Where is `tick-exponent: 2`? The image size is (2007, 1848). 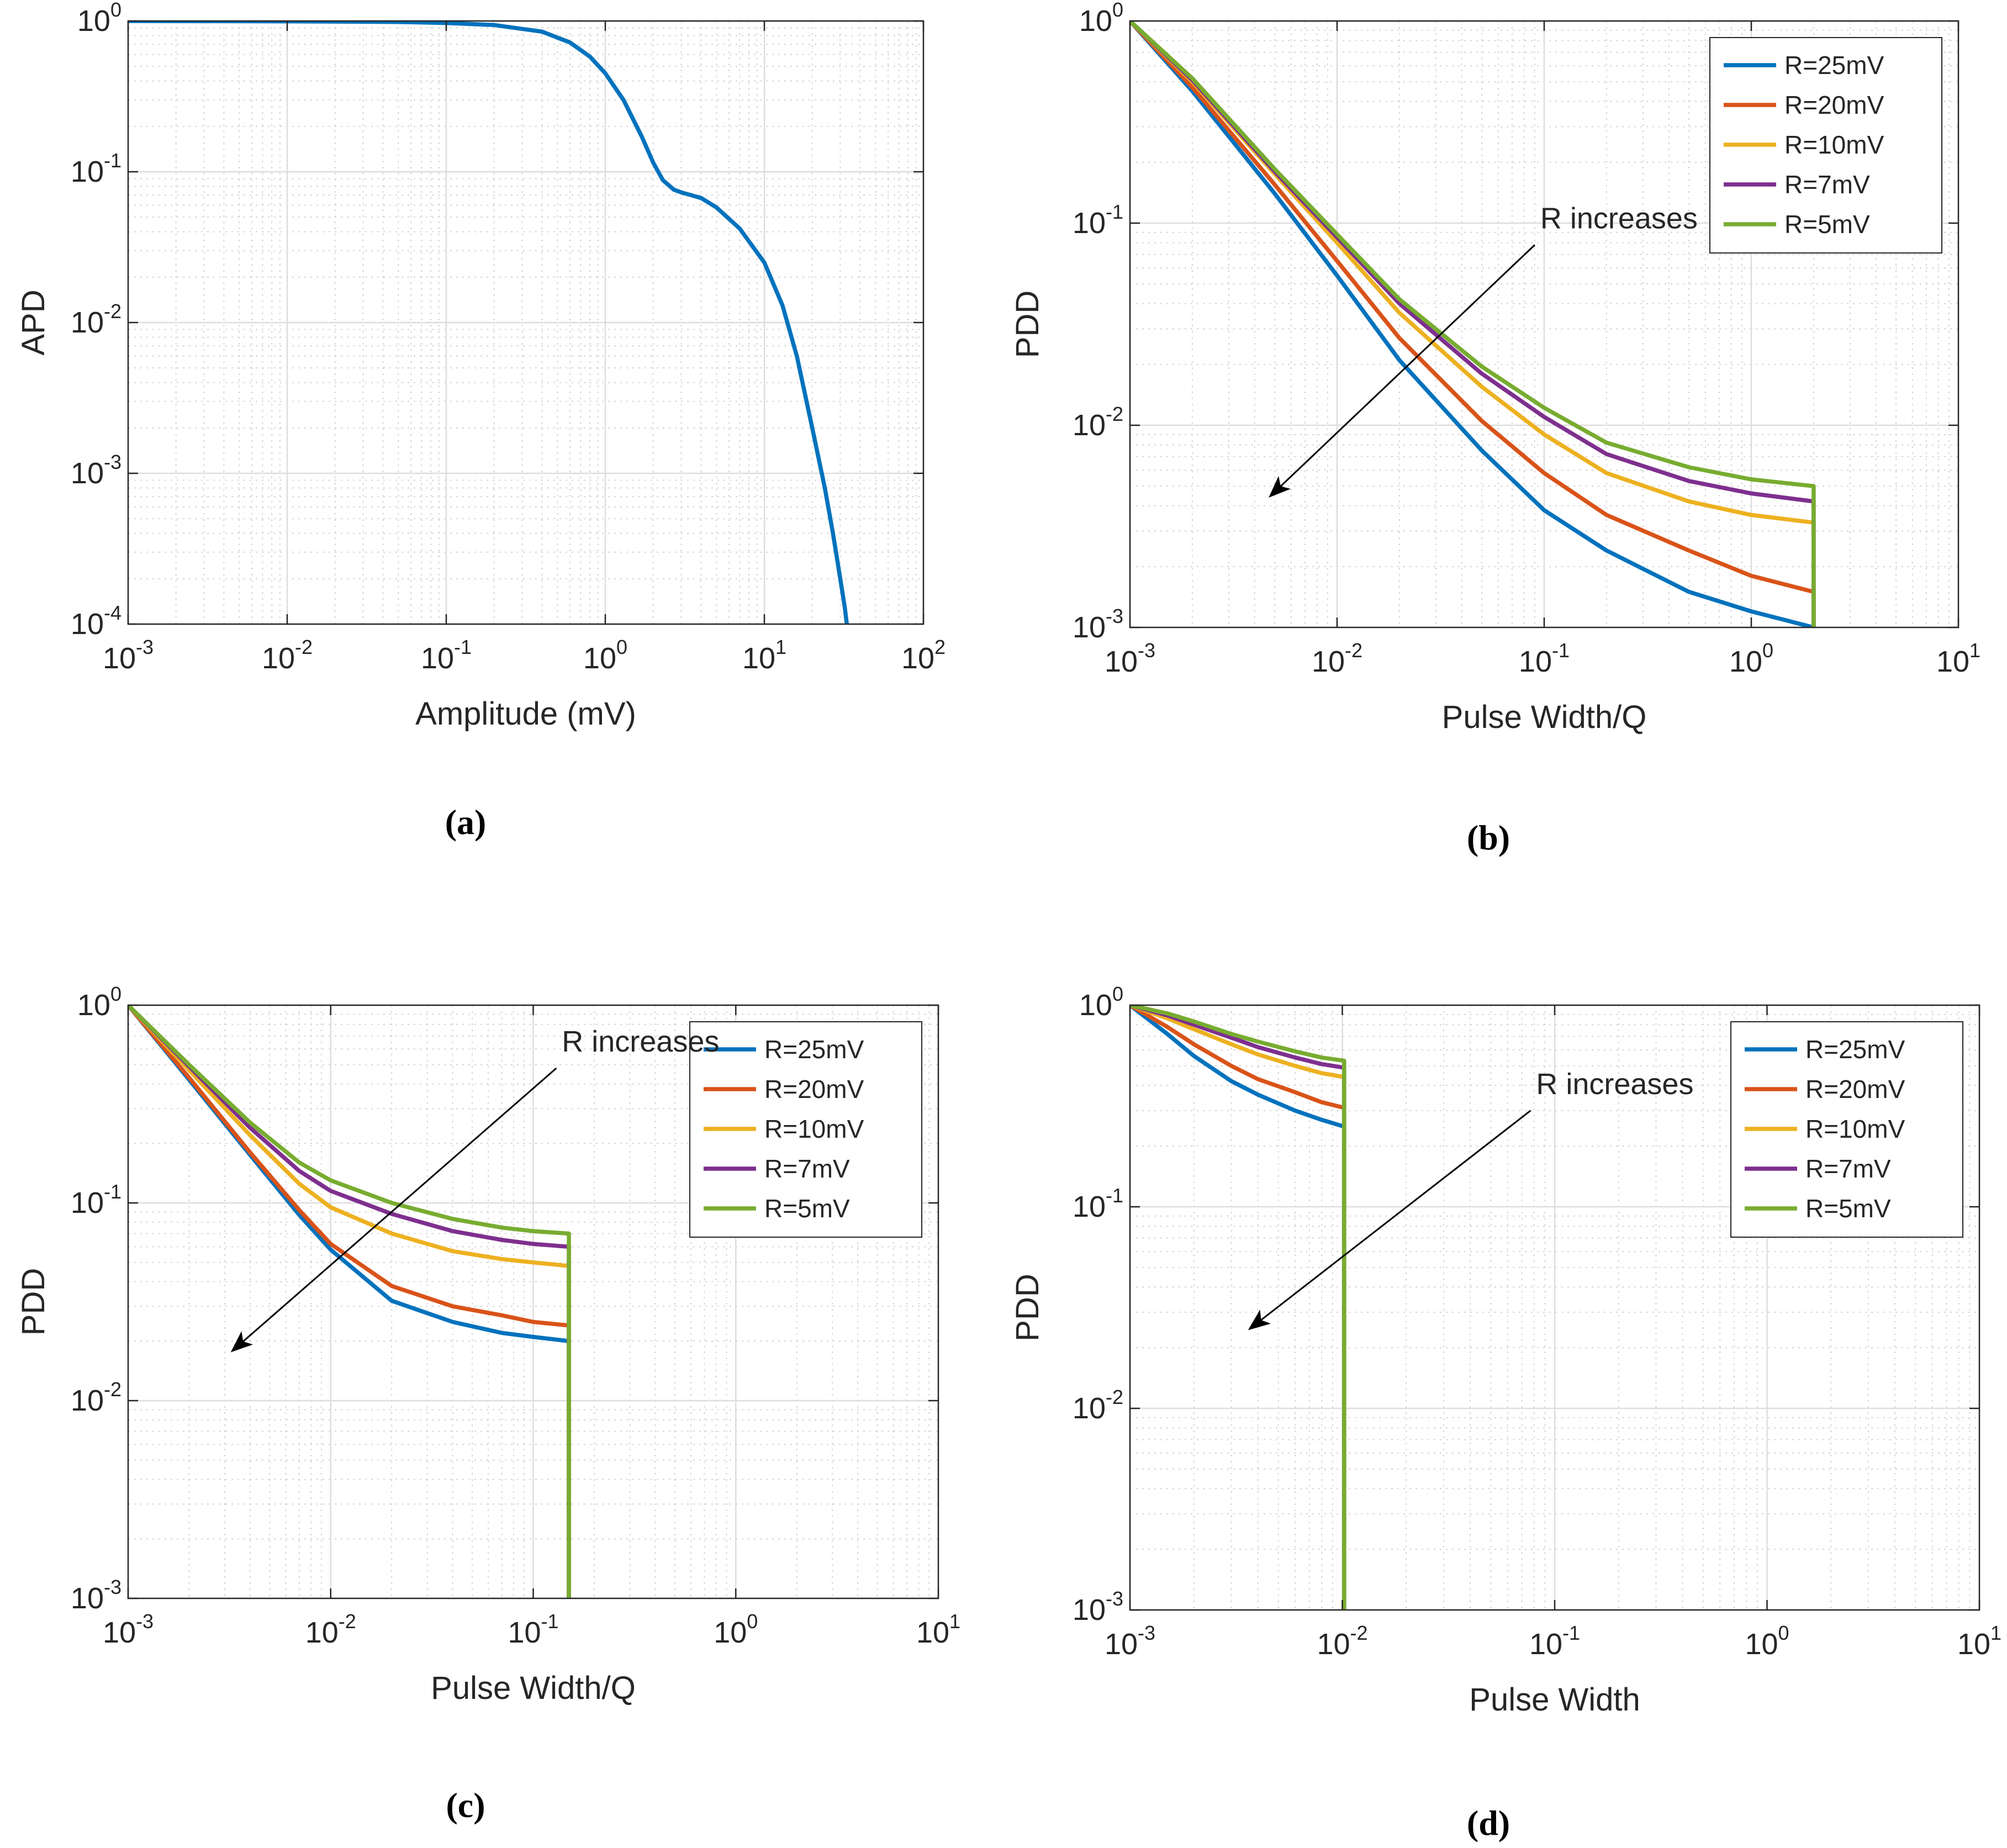
tick-exponent: 2 is located at coordinates (940, 647).